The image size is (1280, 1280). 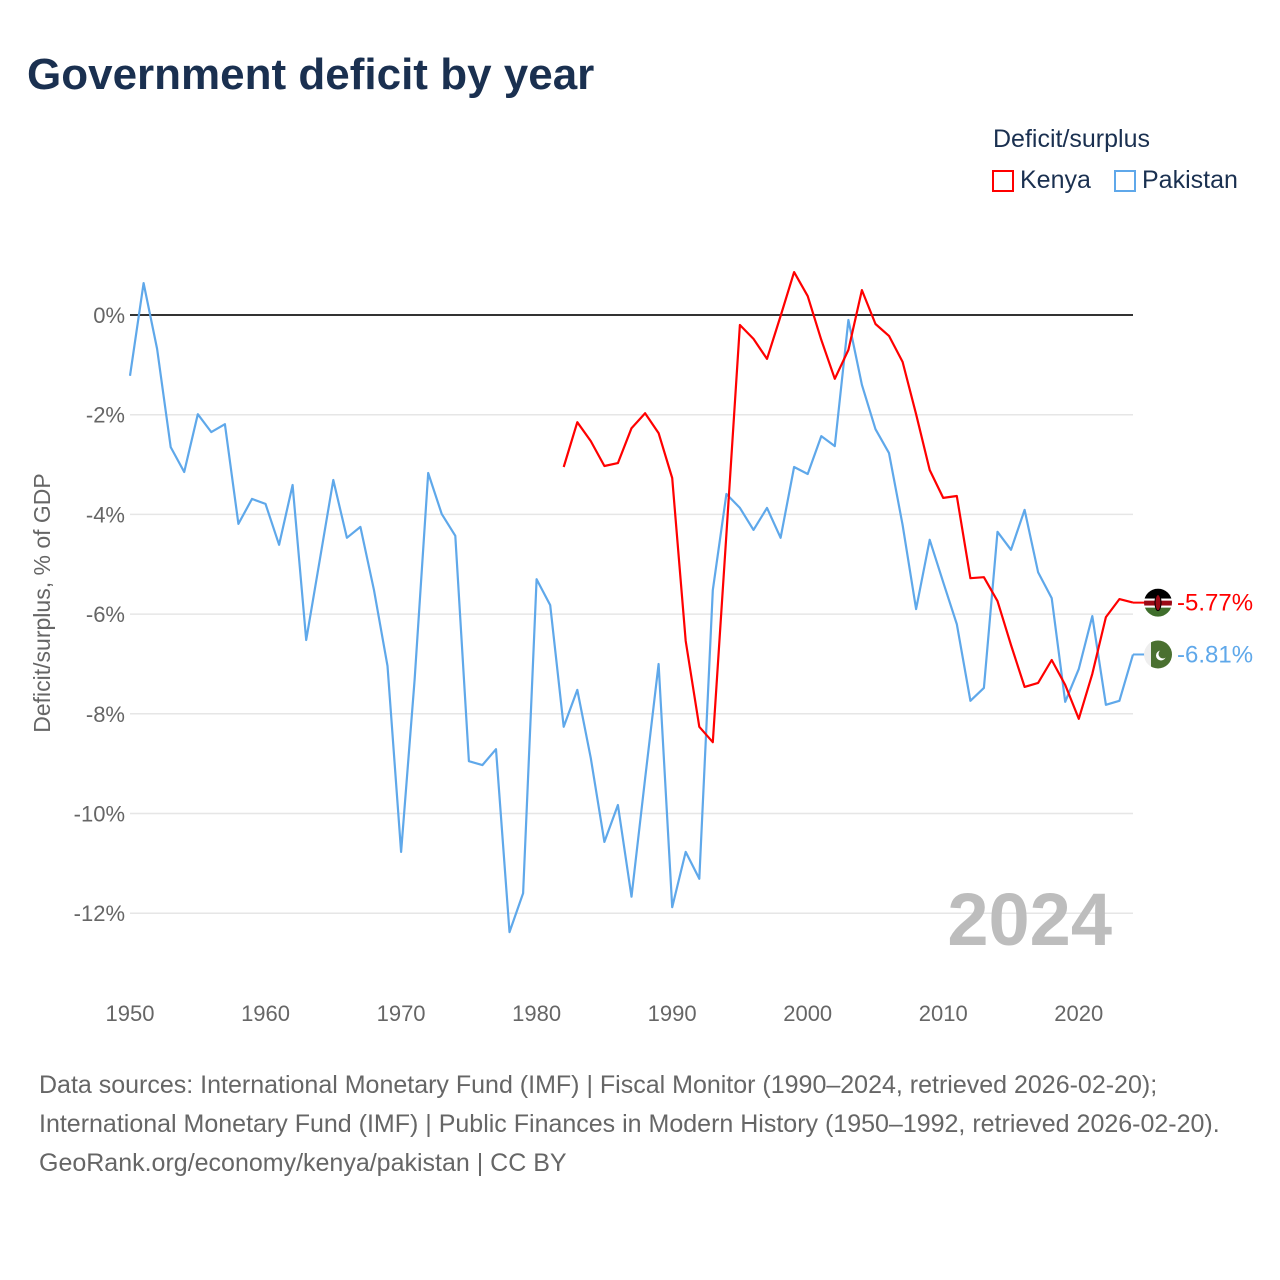 What do you see at coordinates (1078, 1013) in the screenshot?
I see `x-tick-label: 2020` at bounding box center [1078, 1013].